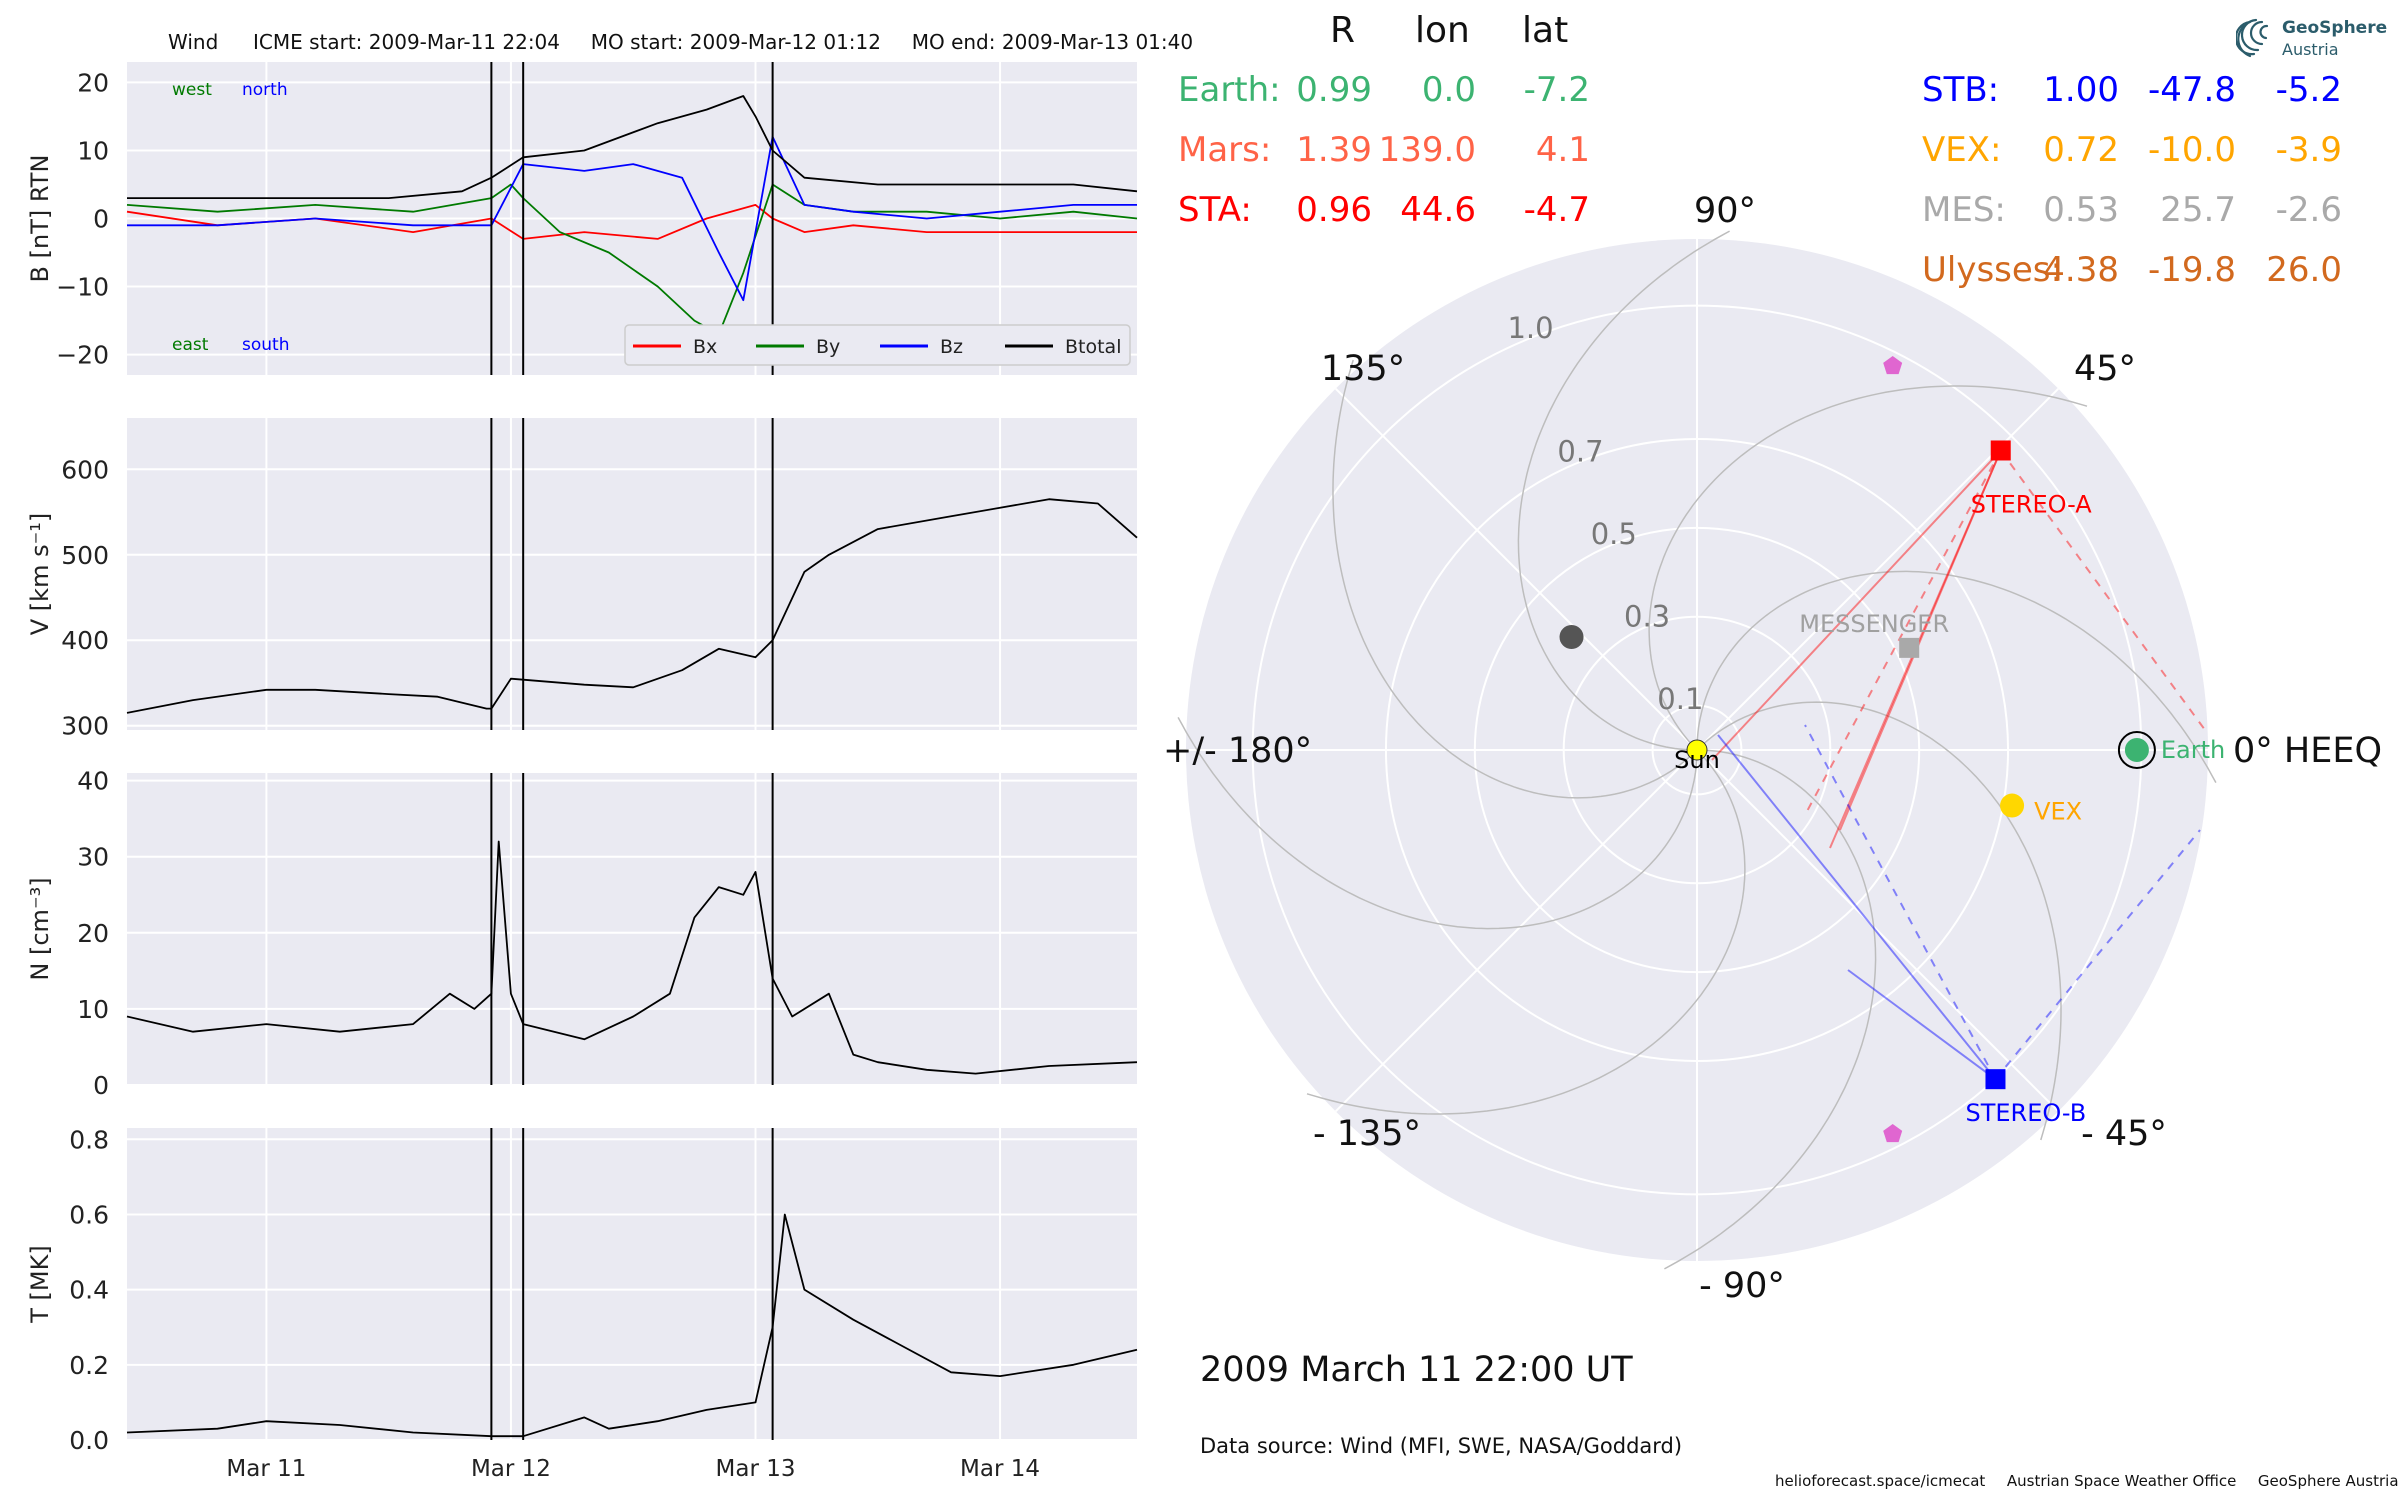 The image size is (2400, 1504). I want to click on angle-label: - 135°, so click(1367, 1134).